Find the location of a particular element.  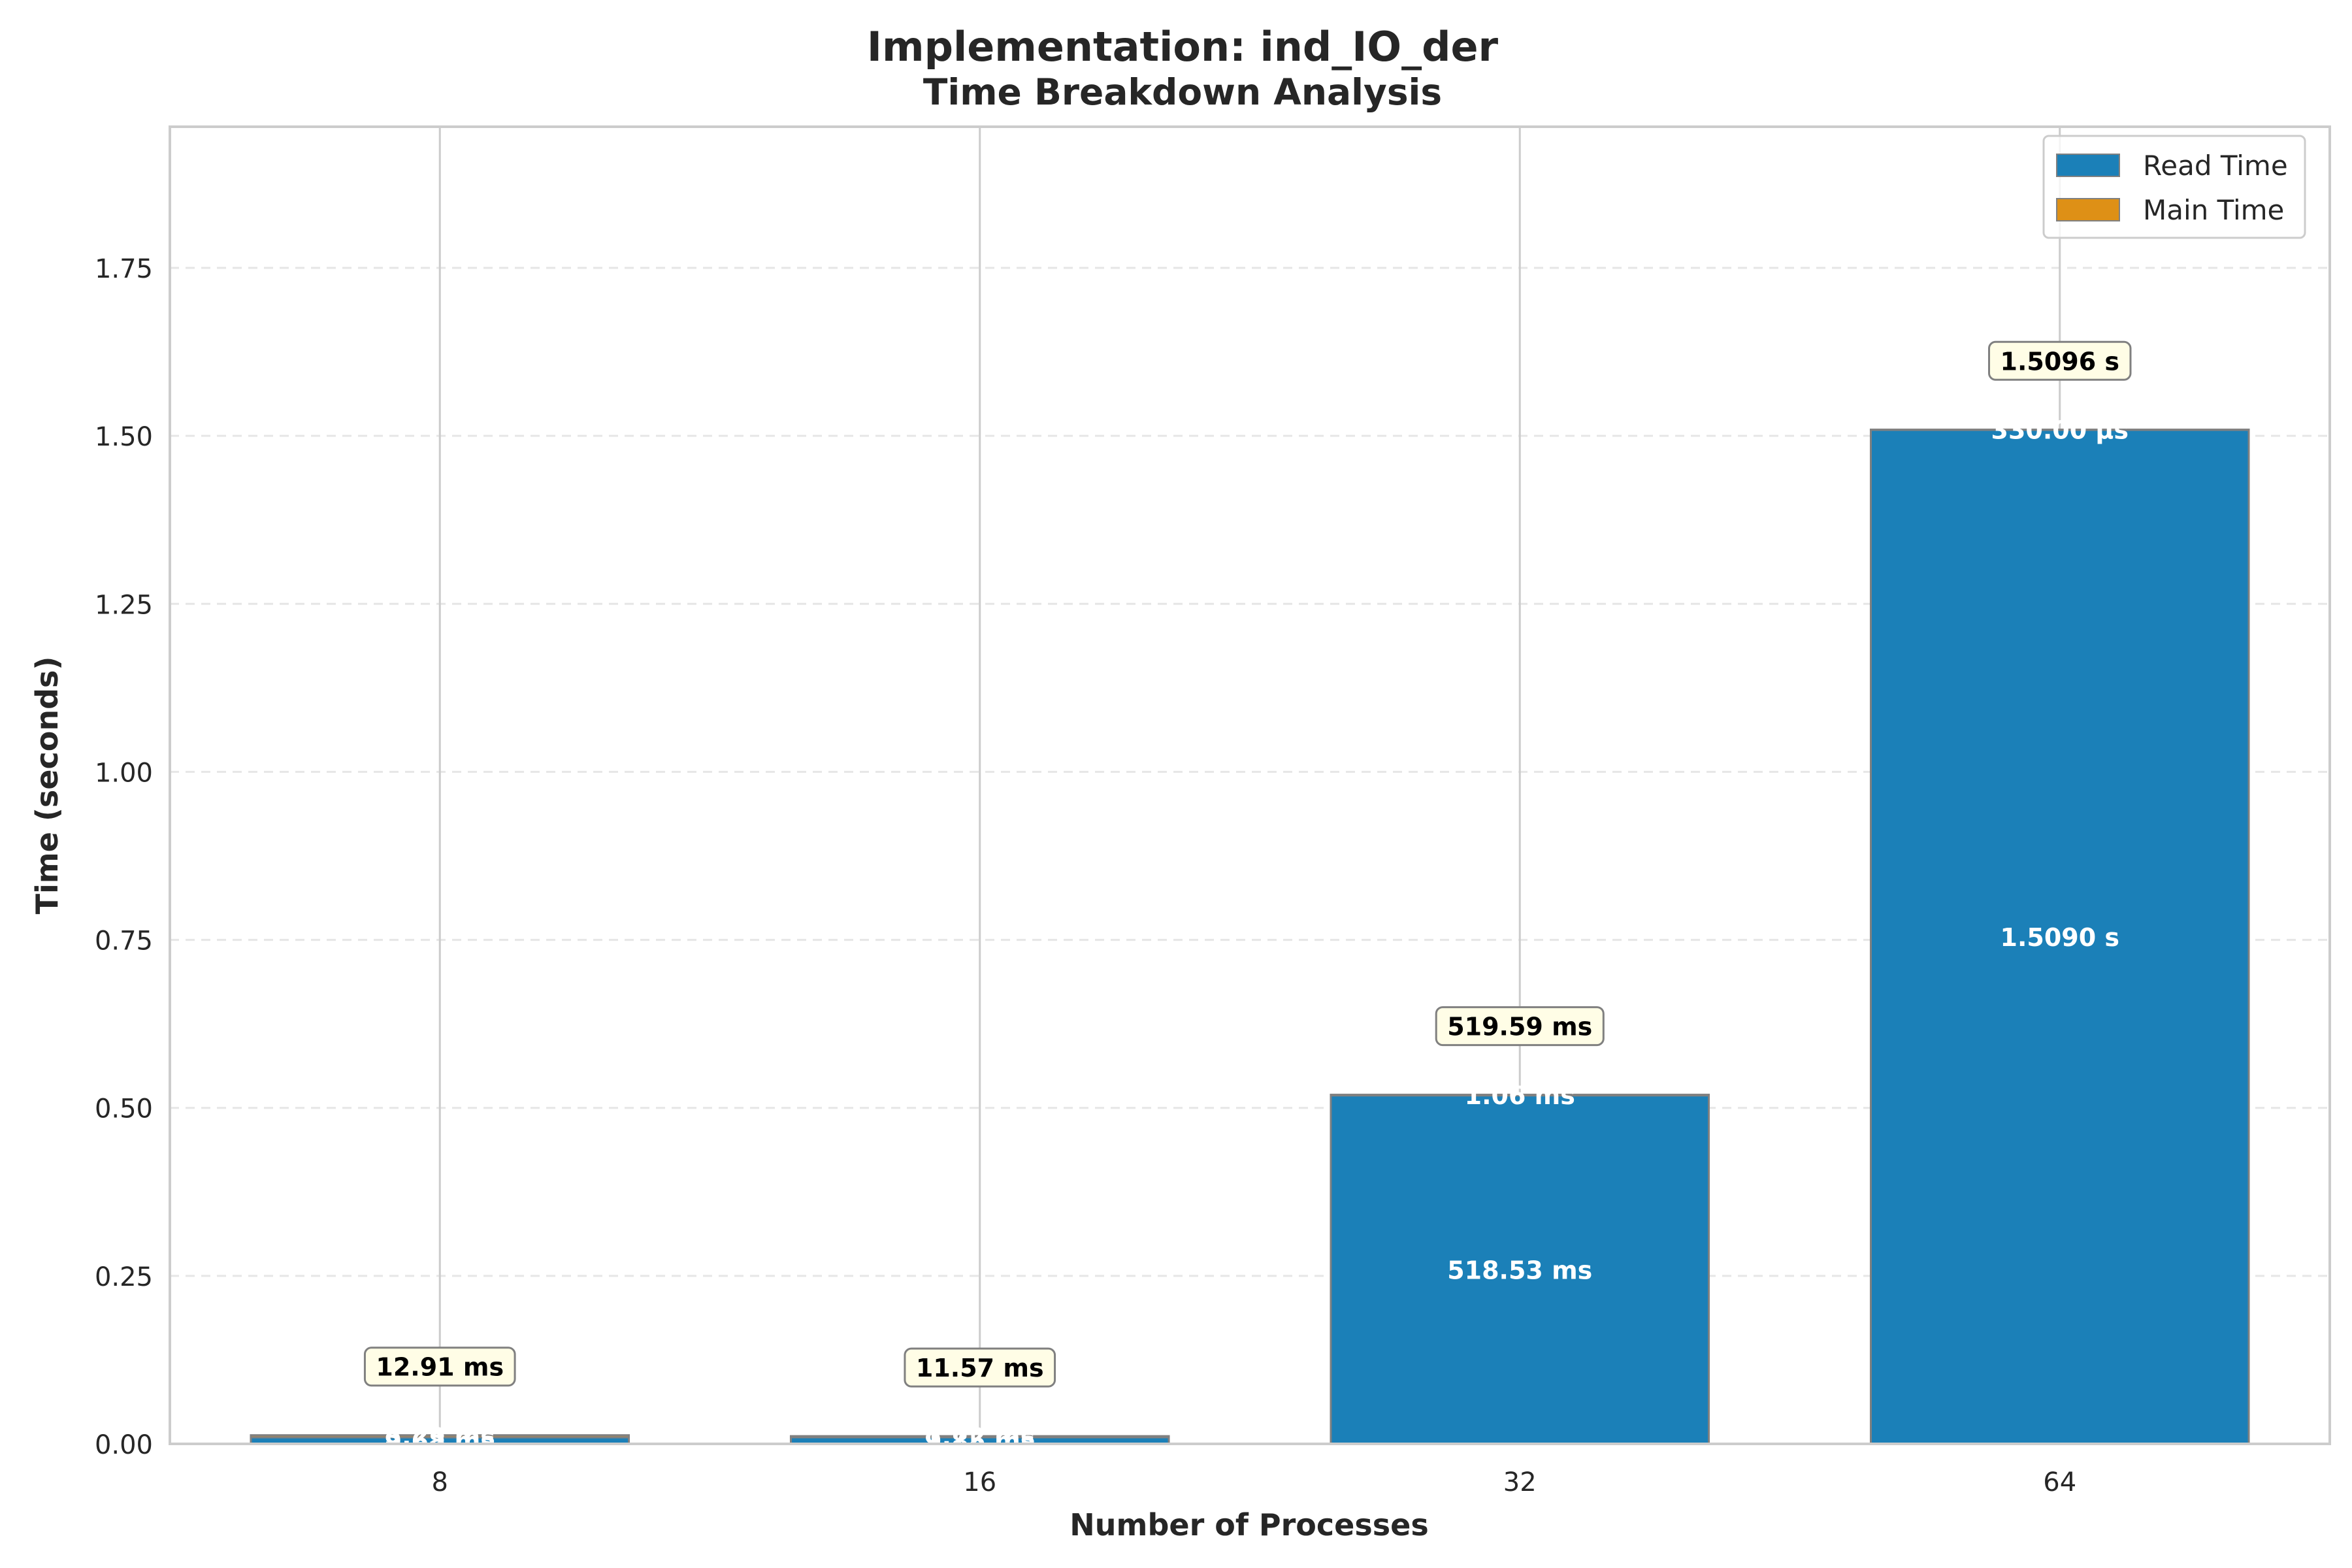

total-value-annotation: 11.57 ms is located at coordinates (980, 1367).